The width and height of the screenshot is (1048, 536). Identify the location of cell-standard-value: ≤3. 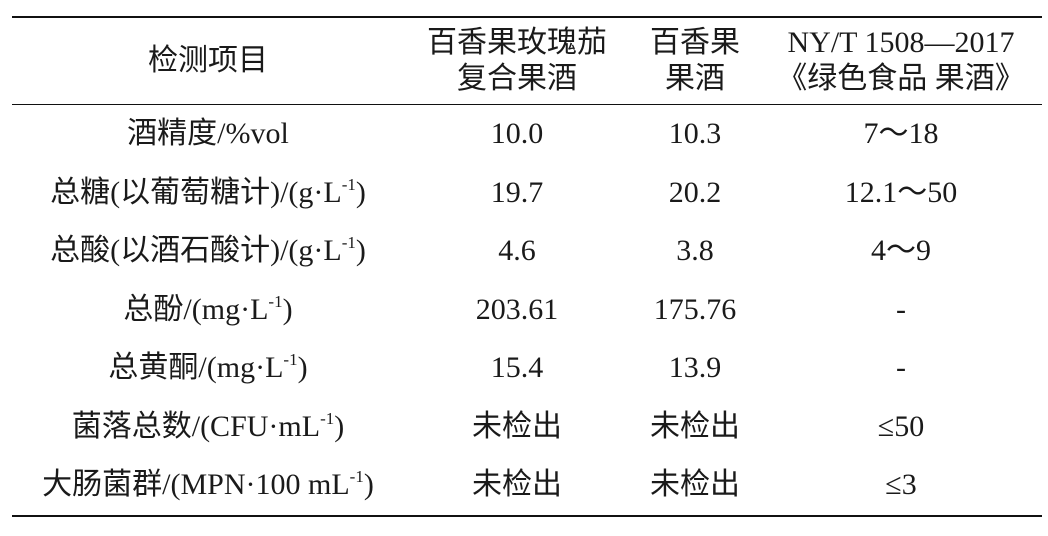
(901, 485).